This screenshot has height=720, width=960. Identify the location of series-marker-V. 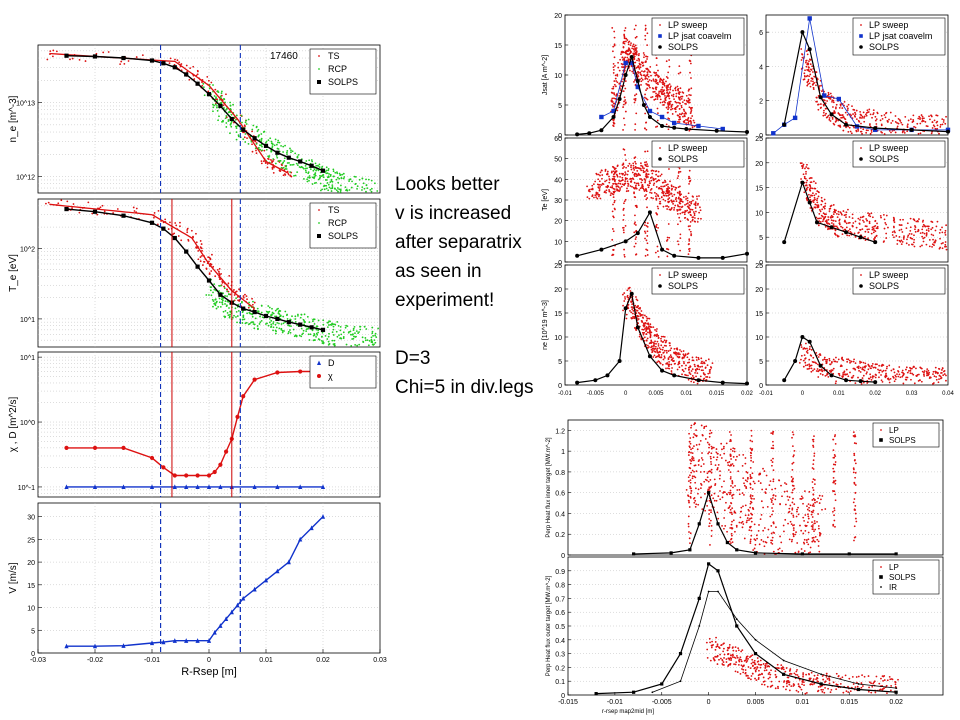
(186, 640).